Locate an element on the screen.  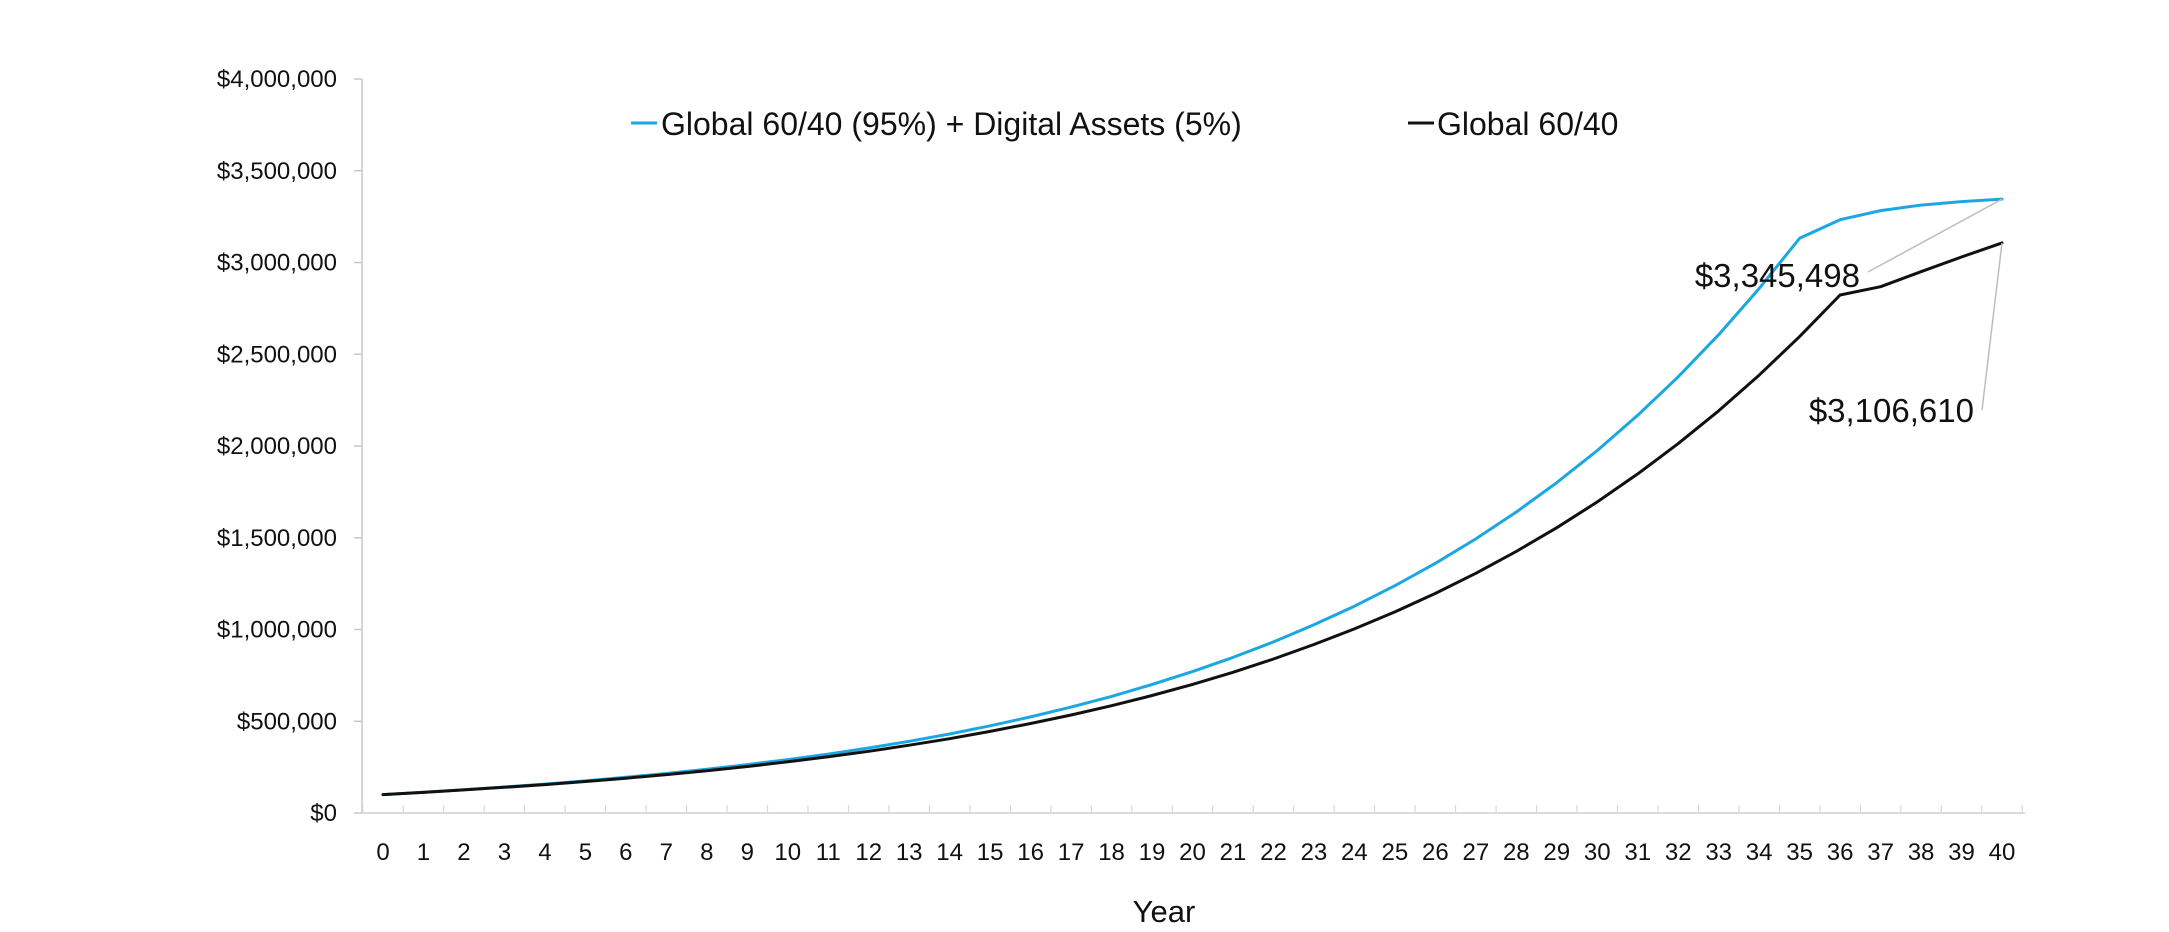
x-tick-label: 14 is located at coordinates (949, 852).